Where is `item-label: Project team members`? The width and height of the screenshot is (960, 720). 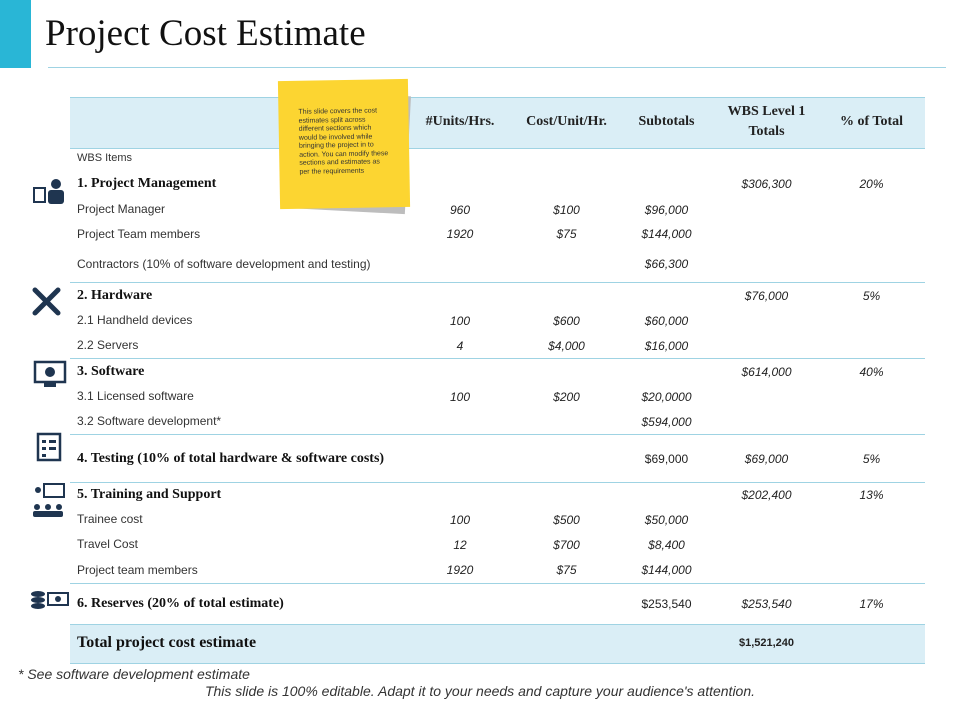 item-label: Project team members is located at coordinates (137, 569).